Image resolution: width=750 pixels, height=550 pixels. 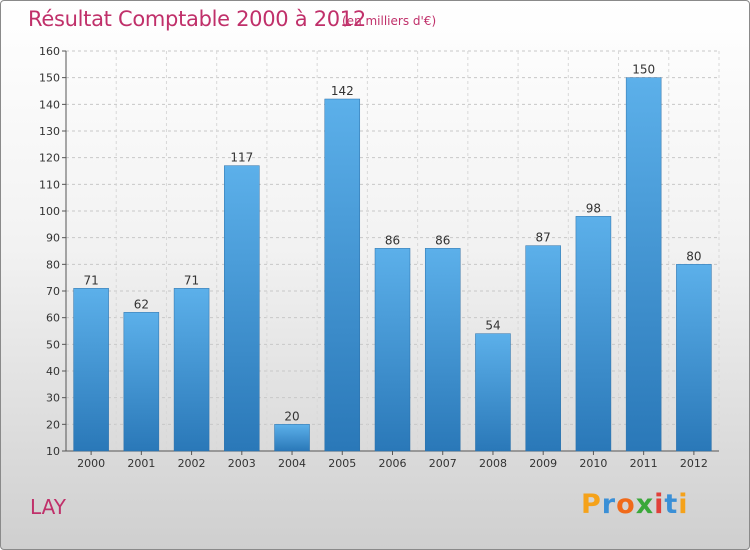 I want to click on data-label-2005: 142, so click(x=342, y=91).